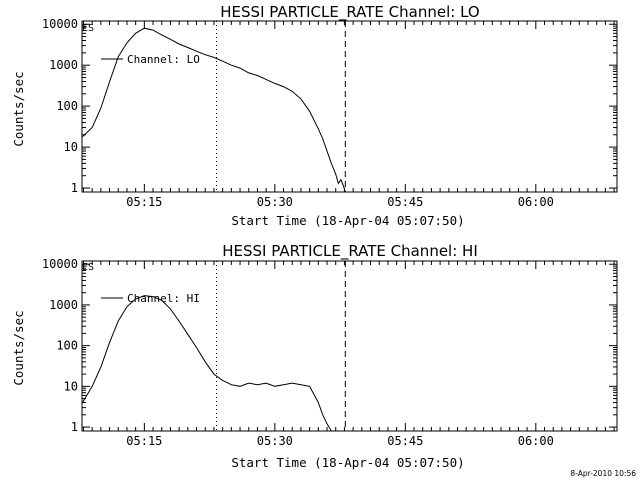 The width and height of the screenshot is (640, 480). What do you see at coordinates (350, 251) in the screenshot?
I see `chart-title: HESSI PARTICLE_RATE Channel: HI` at bounding box center [350, 251].